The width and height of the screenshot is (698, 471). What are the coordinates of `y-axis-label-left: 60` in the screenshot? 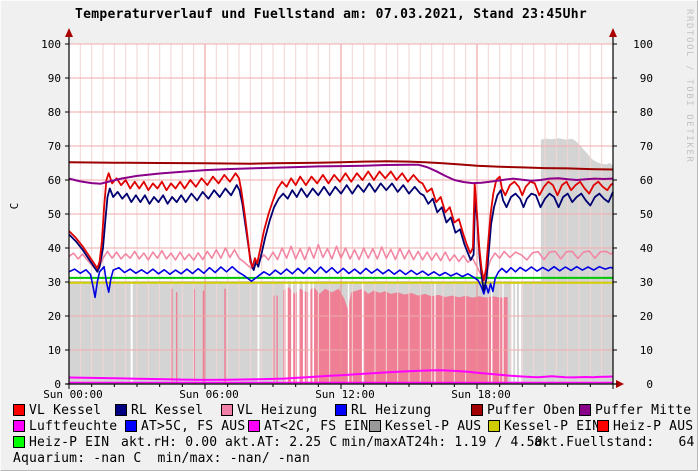 It's located at (54, 180).